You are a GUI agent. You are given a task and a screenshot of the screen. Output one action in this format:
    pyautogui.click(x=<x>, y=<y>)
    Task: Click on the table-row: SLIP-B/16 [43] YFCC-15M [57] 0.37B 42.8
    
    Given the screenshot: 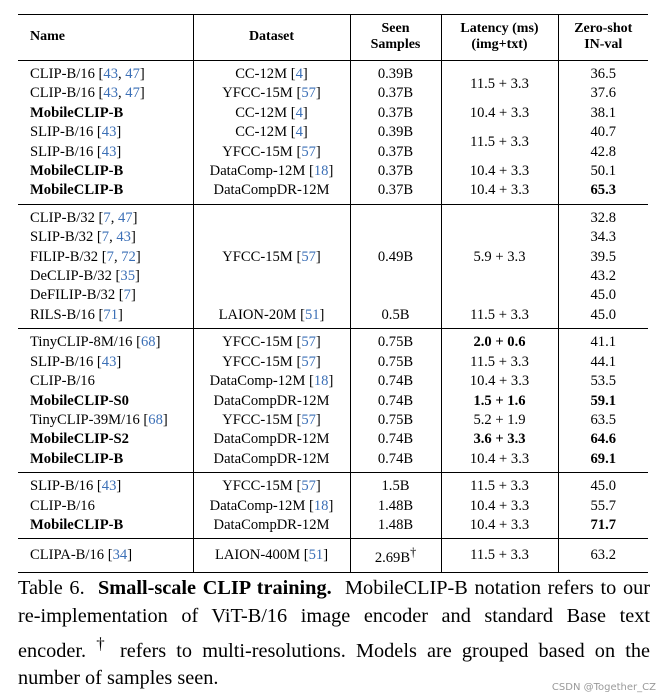 What is the action you would take?
    pyautogui.click(x=333, y=152)
    